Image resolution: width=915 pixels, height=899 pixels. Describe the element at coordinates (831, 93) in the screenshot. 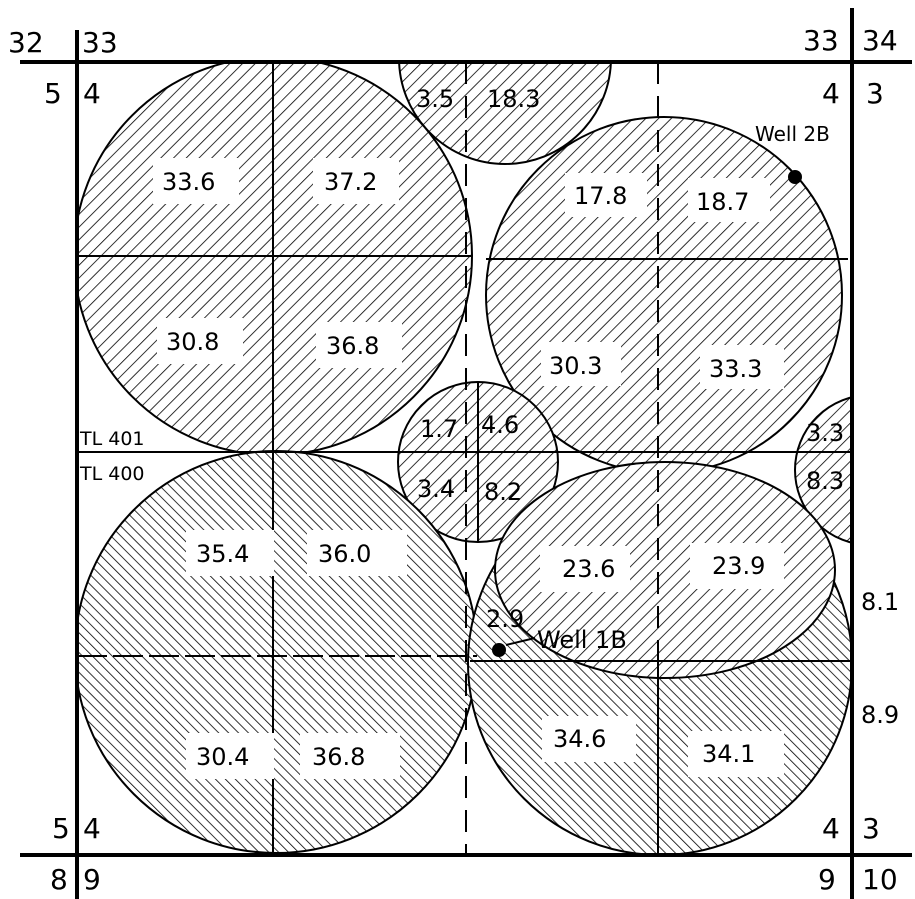

I see `corner-right-top-inner: 4` at that location.